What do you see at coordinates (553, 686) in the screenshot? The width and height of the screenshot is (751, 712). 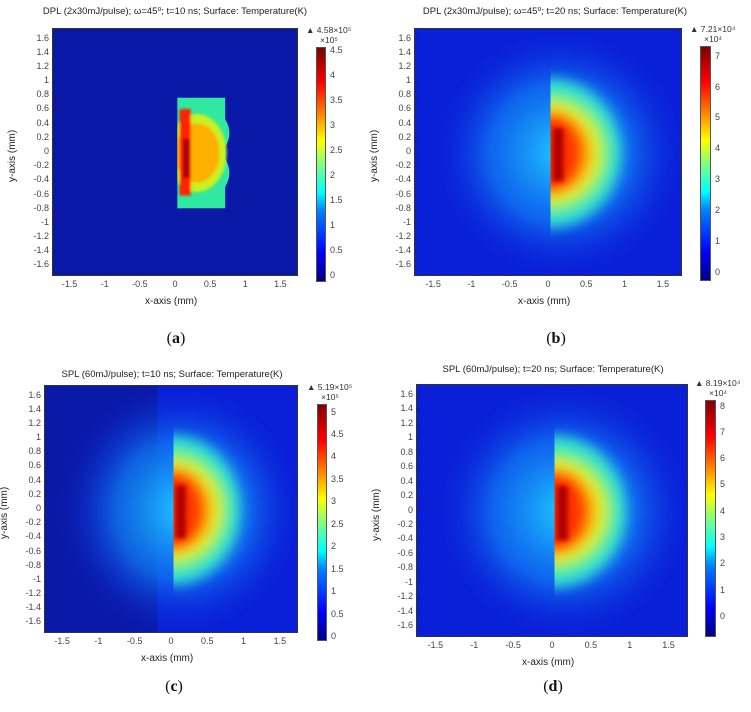 I see `panel-label: (d)` at bounding box center [553, 686].